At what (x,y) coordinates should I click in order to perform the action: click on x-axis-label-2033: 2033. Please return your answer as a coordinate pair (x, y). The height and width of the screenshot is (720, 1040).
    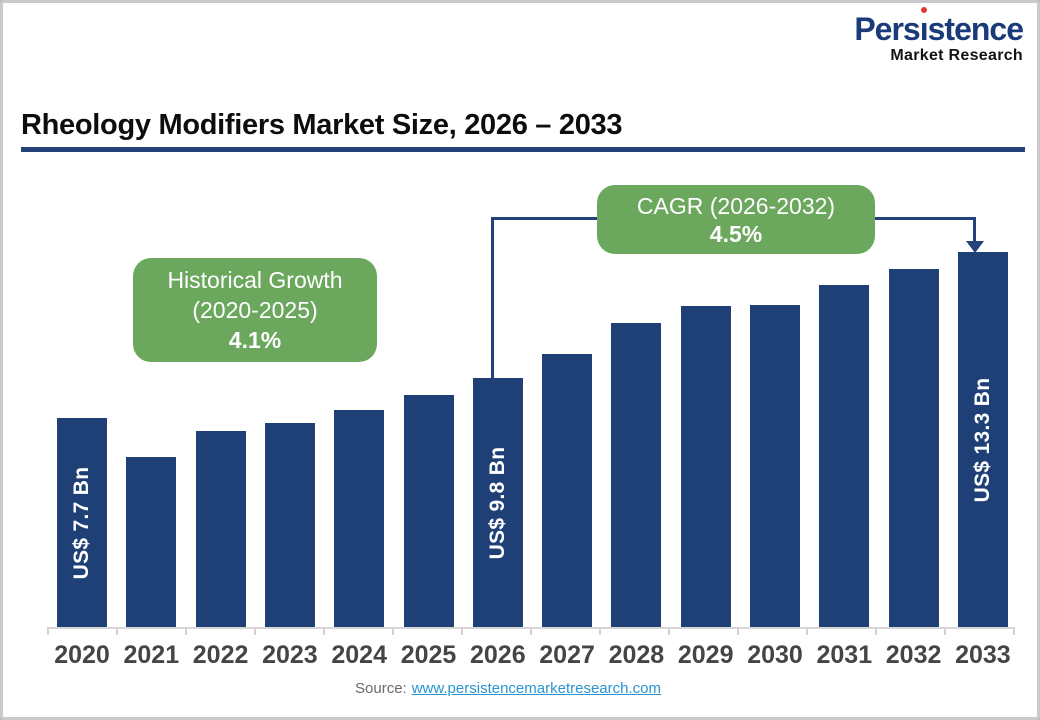
    Looking at the image, I should click on (983, 655).